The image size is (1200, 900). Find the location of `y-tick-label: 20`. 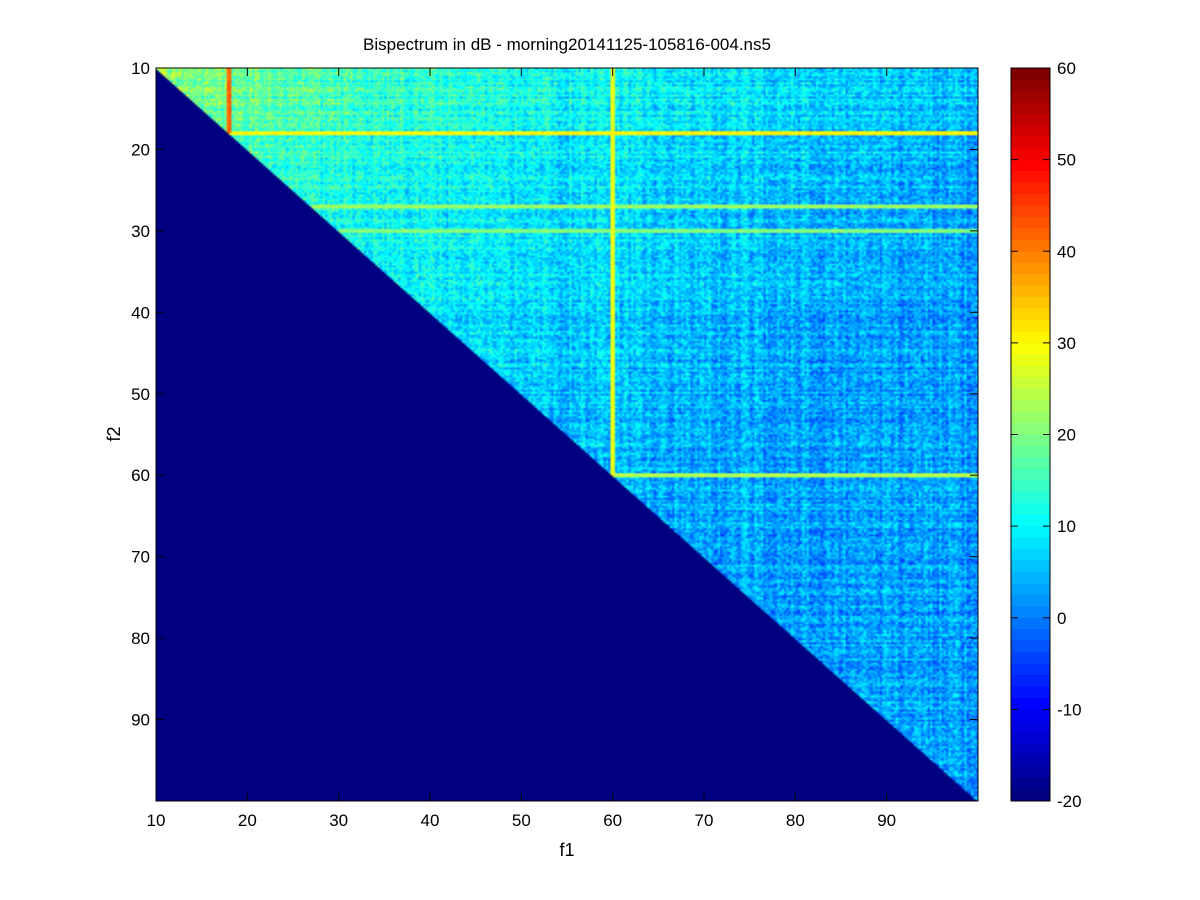

y-tick-label: 20 is located at coordinates (140, 149).